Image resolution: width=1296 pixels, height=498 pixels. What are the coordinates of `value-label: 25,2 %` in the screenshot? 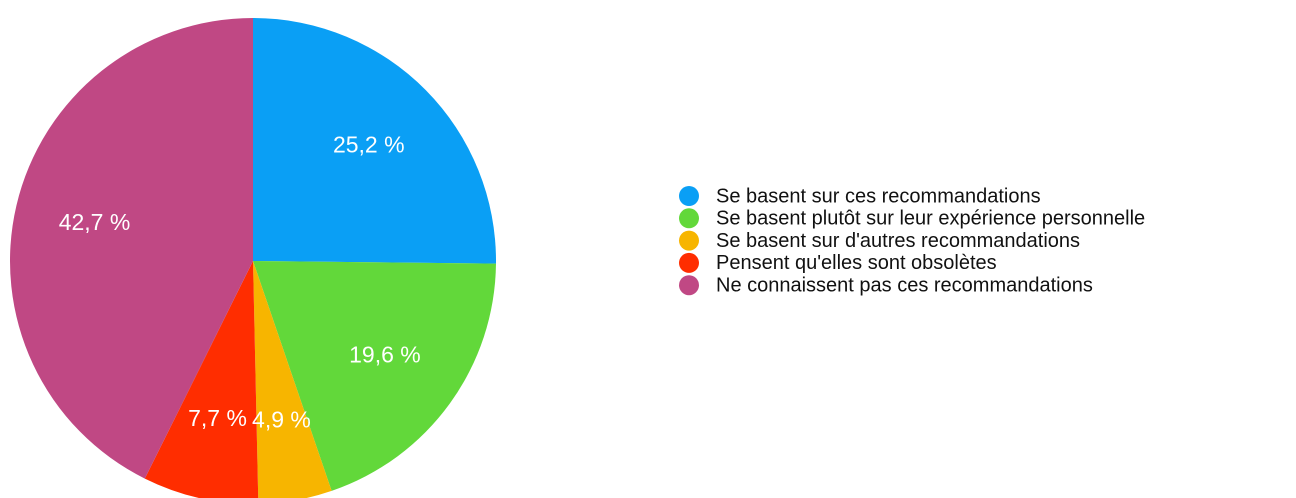 It's located at (369, 145).